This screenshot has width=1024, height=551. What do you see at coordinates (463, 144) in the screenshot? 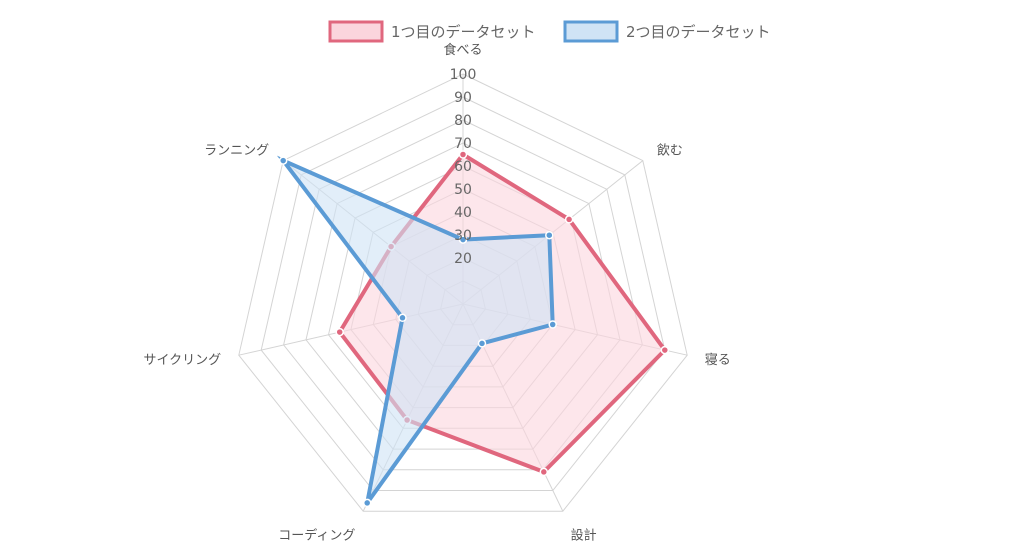
I see `tick-label-70: 70` at bounding box center [463, 144].